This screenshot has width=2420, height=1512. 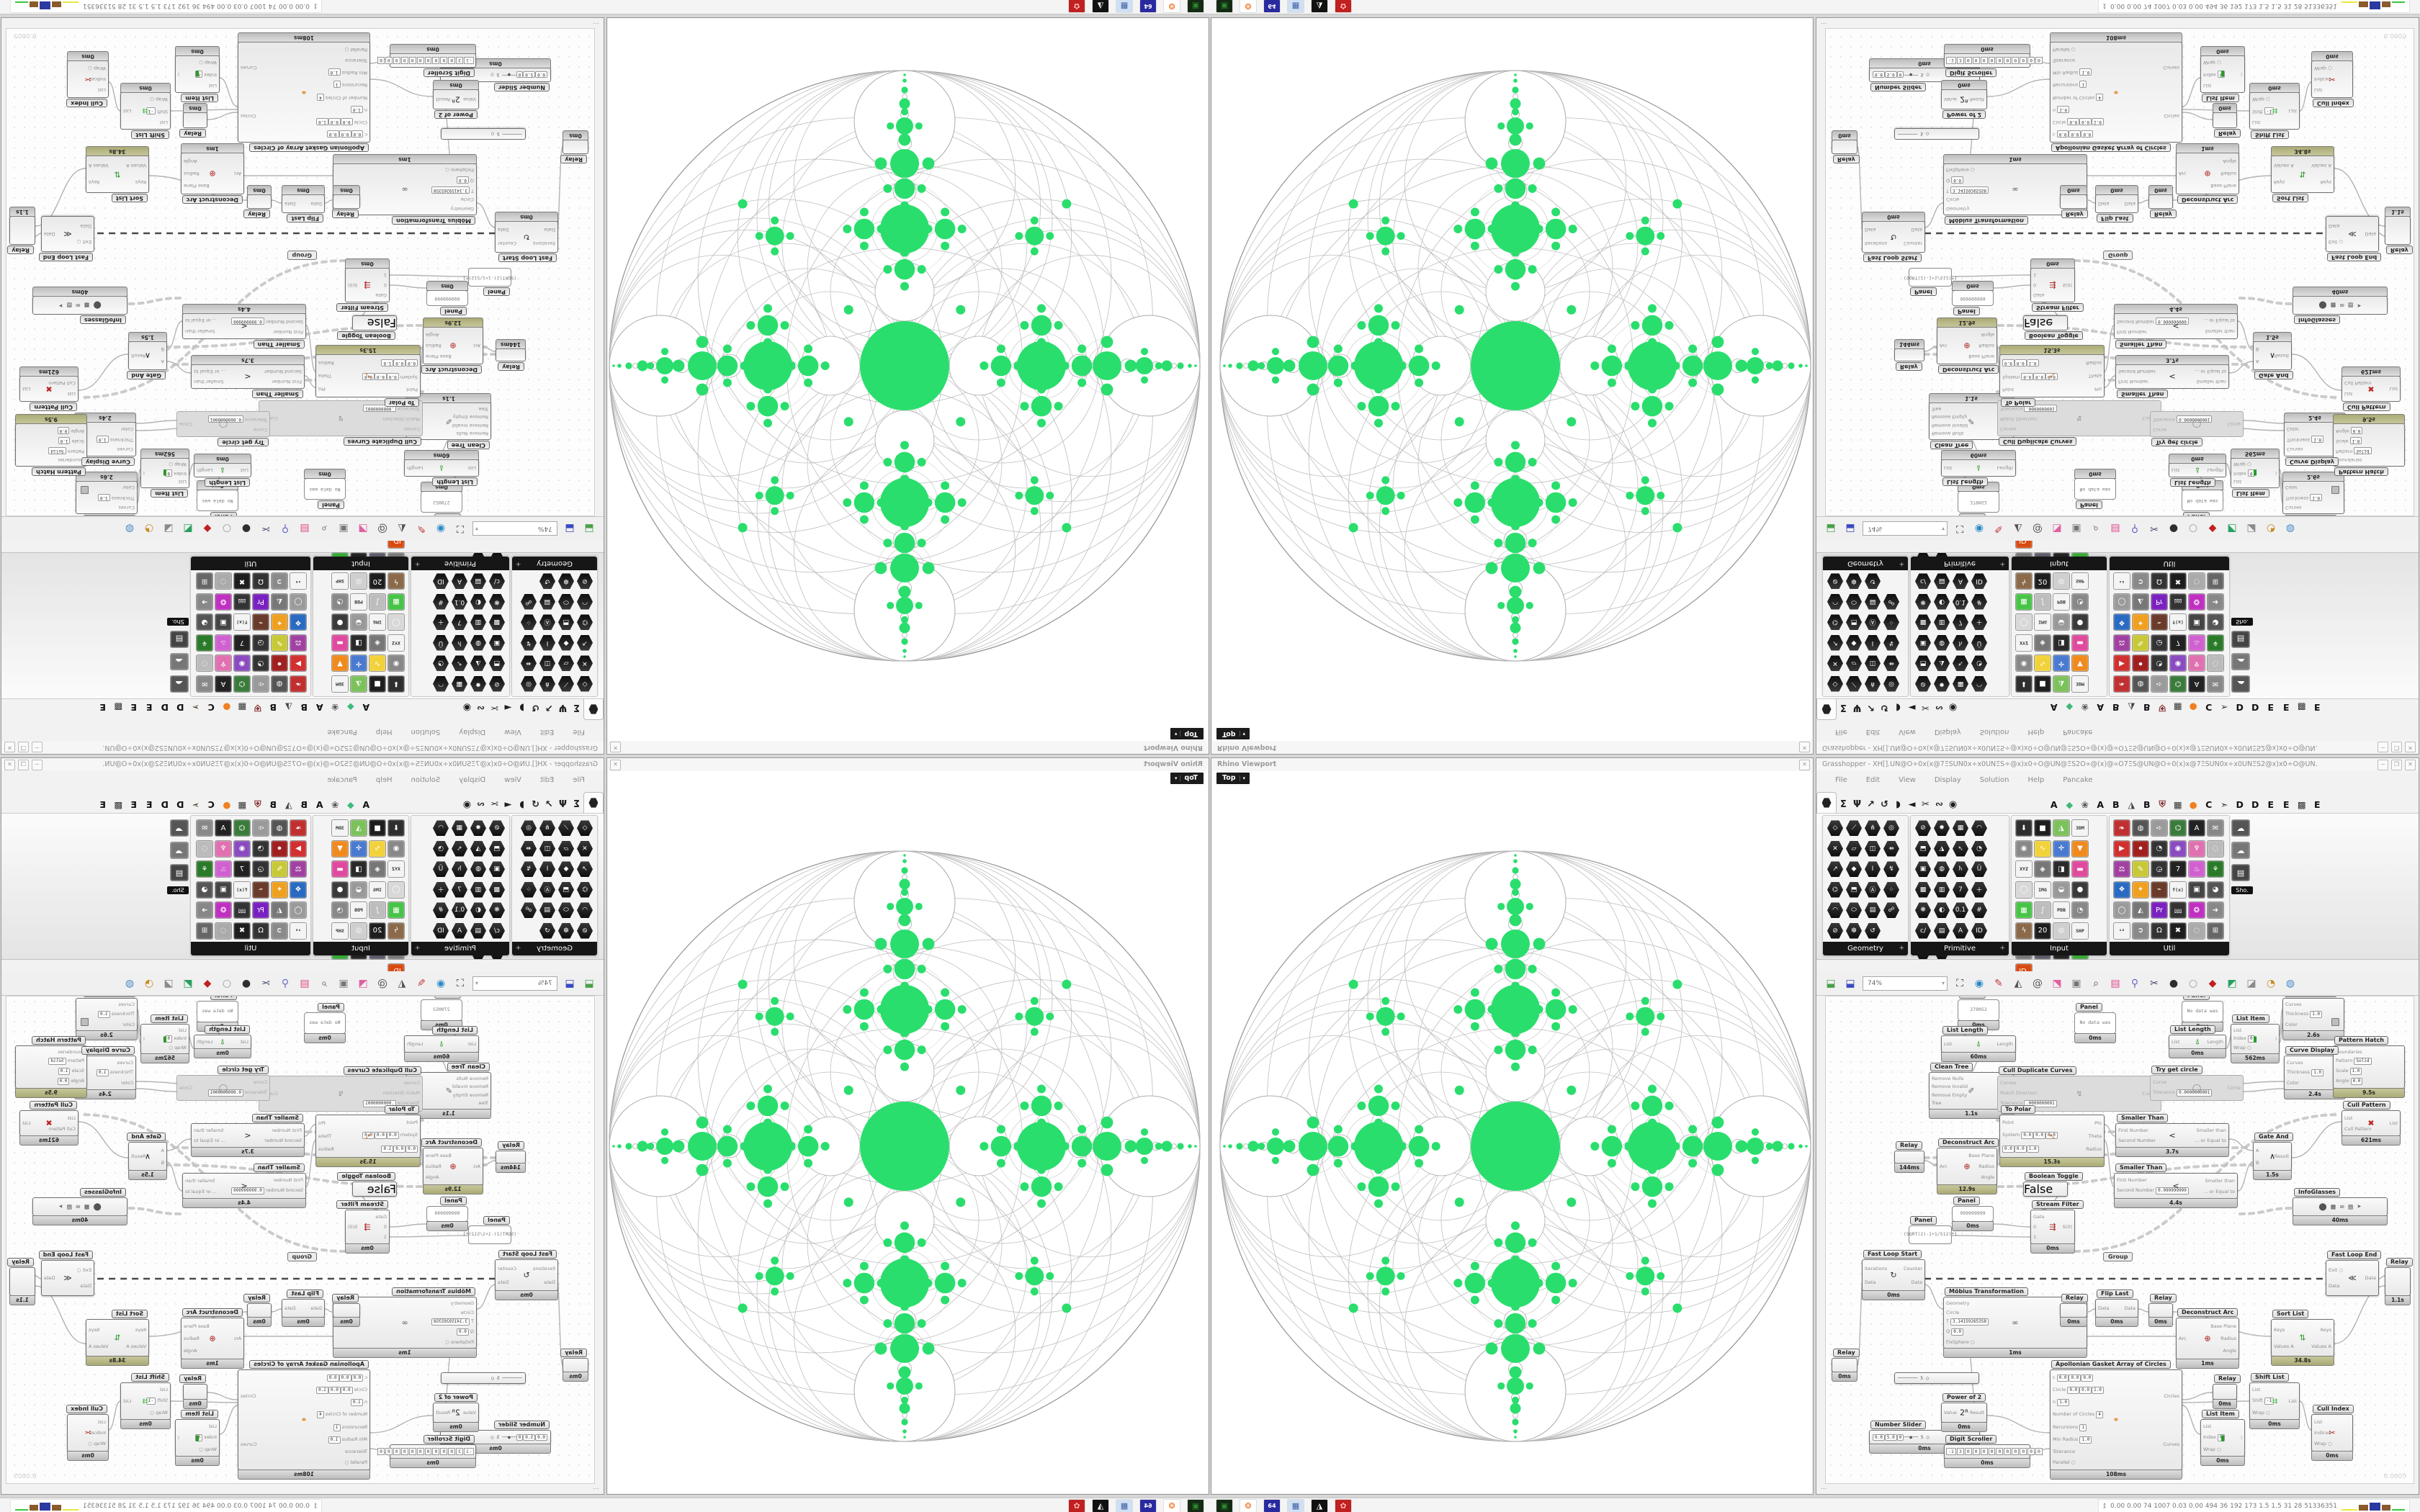 What do you see at coordinates (1926, 804) in the screenshot?
I see `tab-category-6: ✂` at bounding box center [1926, 804].